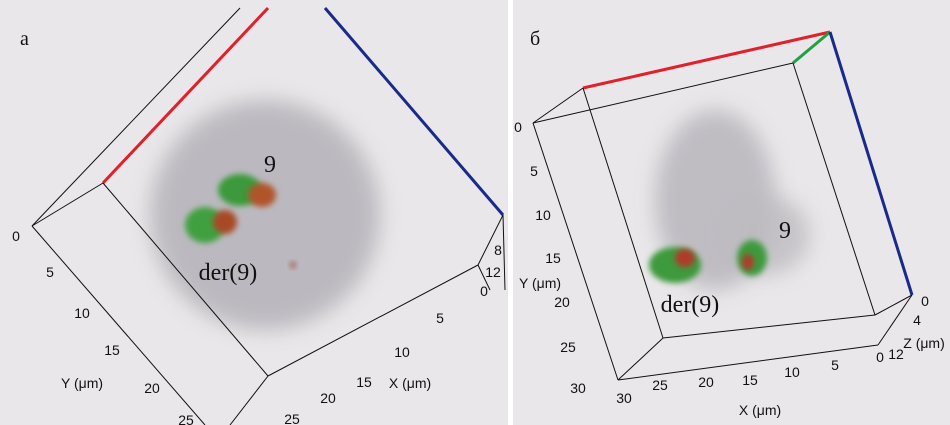  I want to click on x-tick-label: 0, so click(880, 357).